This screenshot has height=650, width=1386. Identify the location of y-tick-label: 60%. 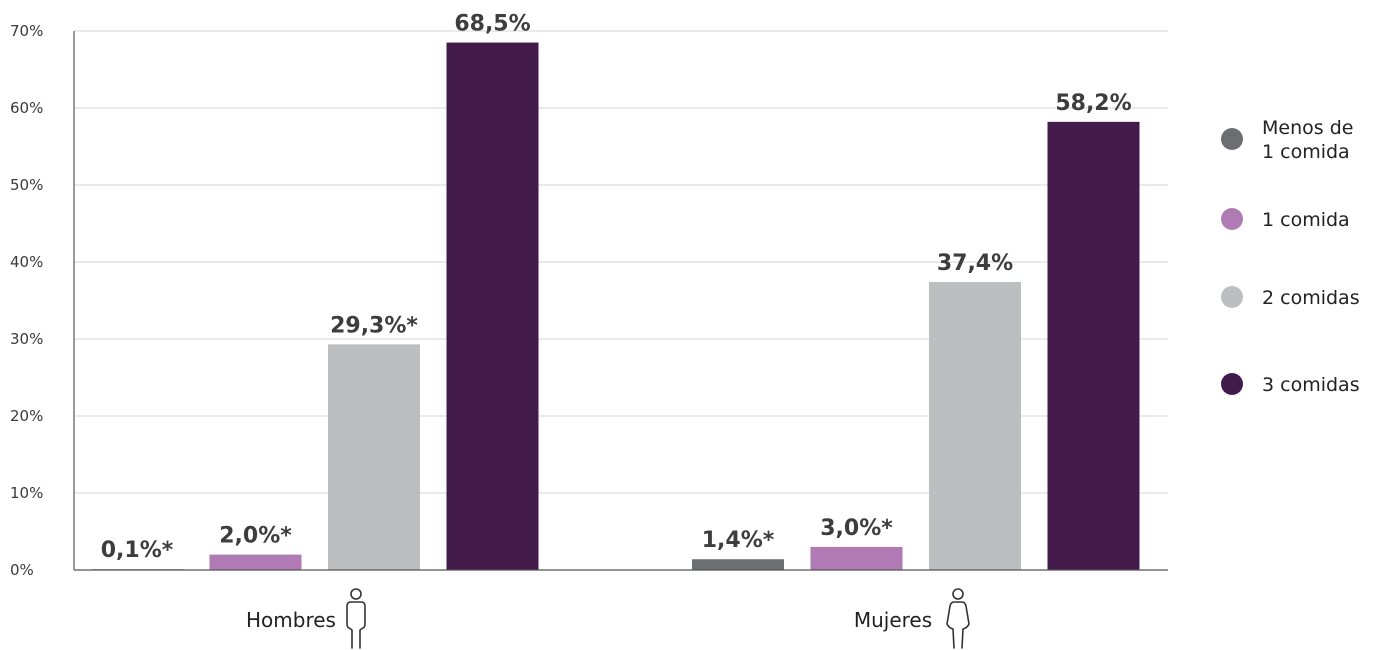
(26, 108).